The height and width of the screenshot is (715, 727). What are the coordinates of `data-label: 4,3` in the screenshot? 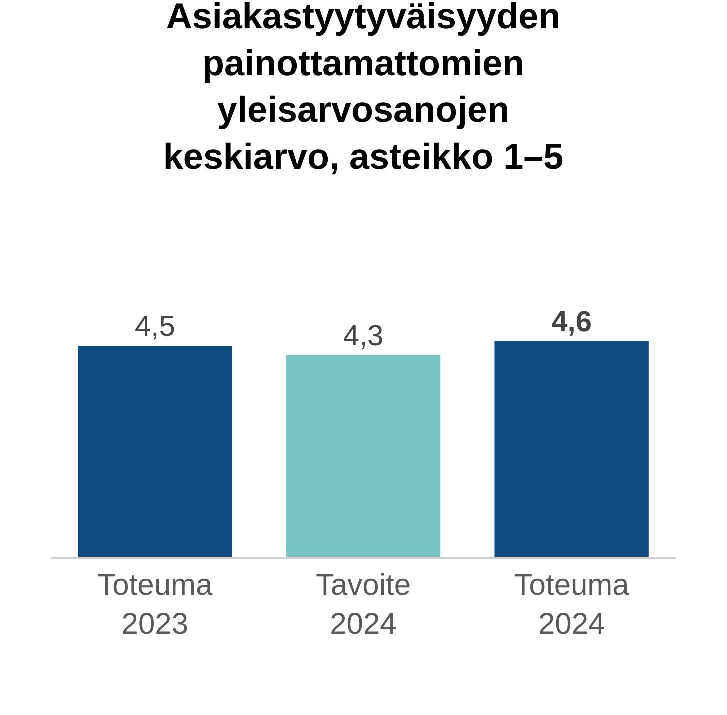 It's located at (363, 336).